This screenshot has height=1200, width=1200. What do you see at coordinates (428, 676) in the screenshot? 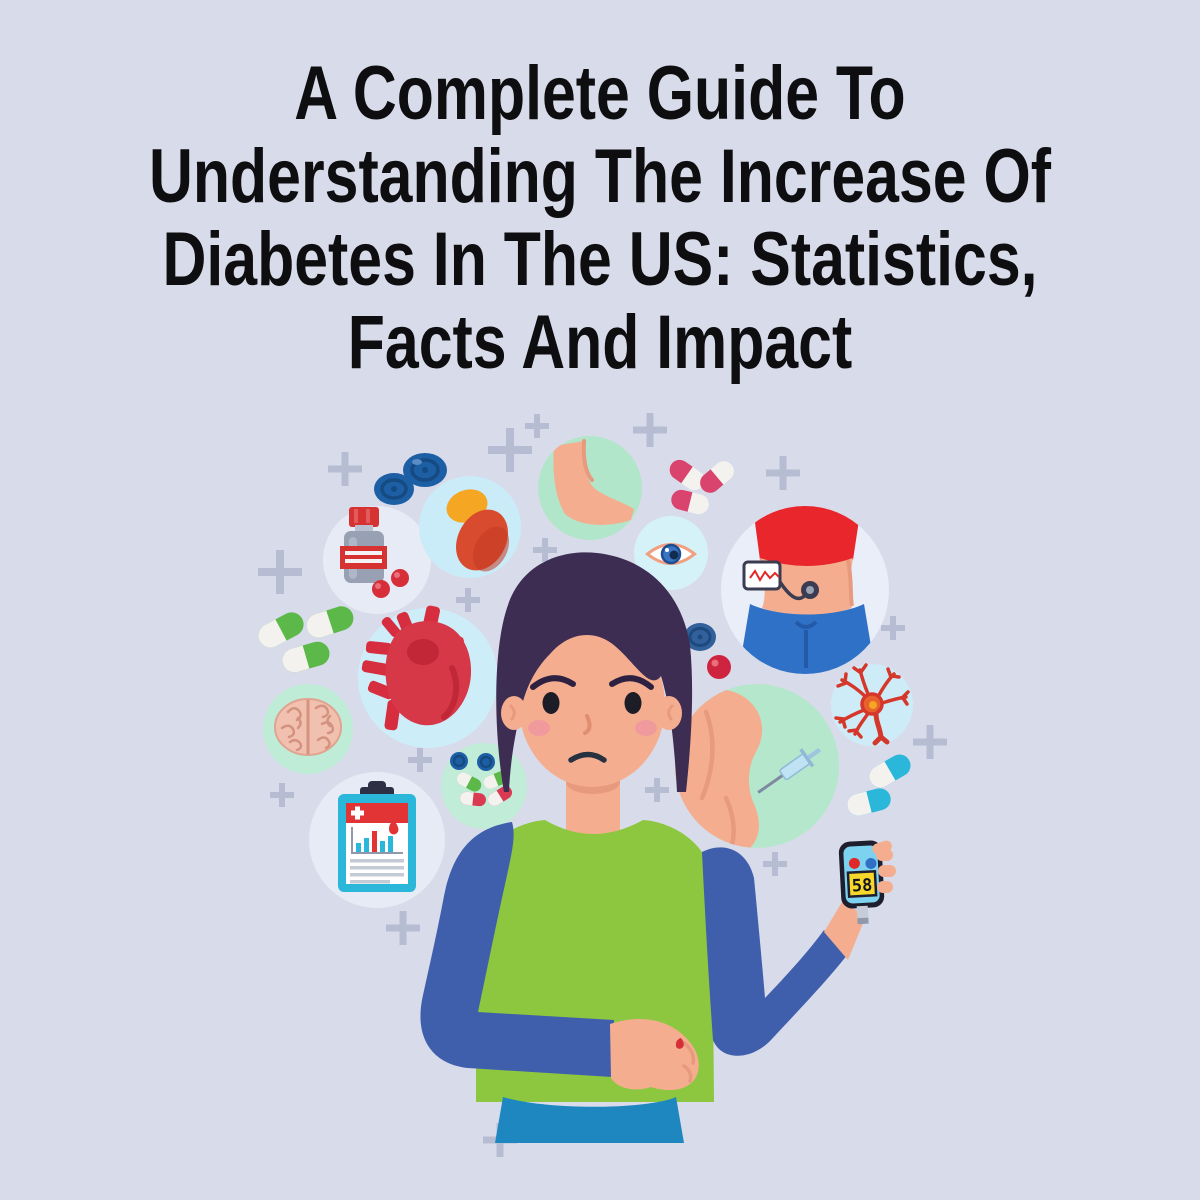
I see `heart-icon` at bounding box center [428, 676].